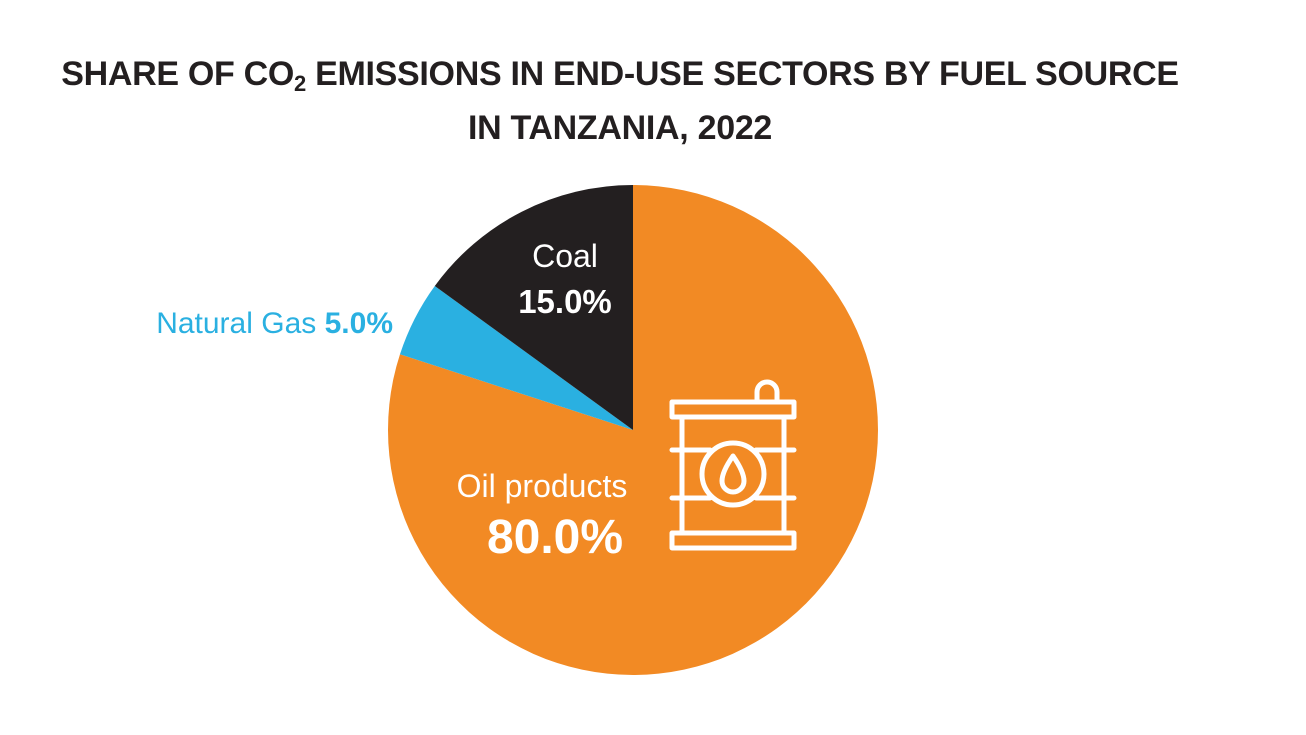 The image size is (1306, 735). I want to click on oil-barrel-icon, so click(733, 465).